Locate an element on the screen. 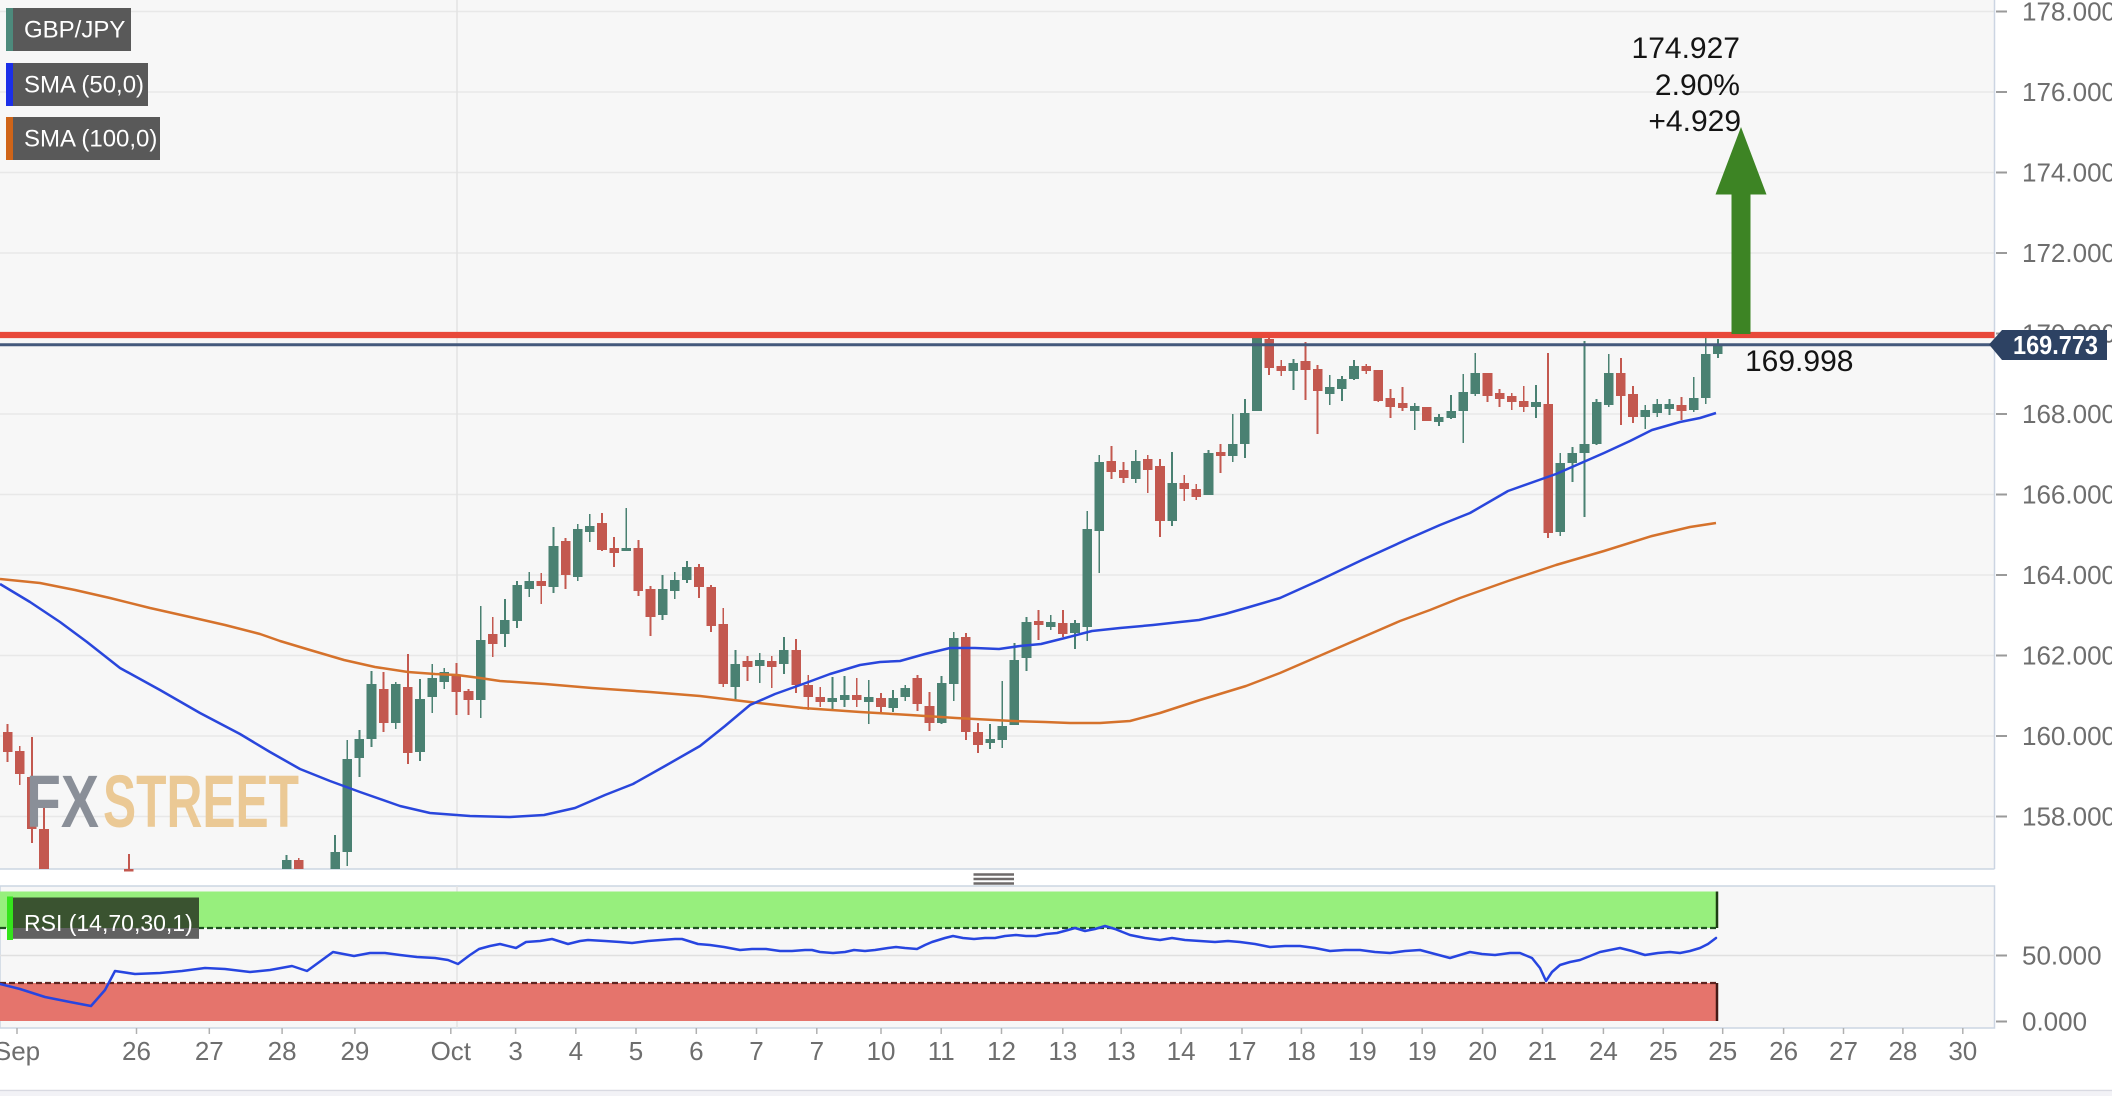  svg-text: Sep is located at coordinates (20, 1051).